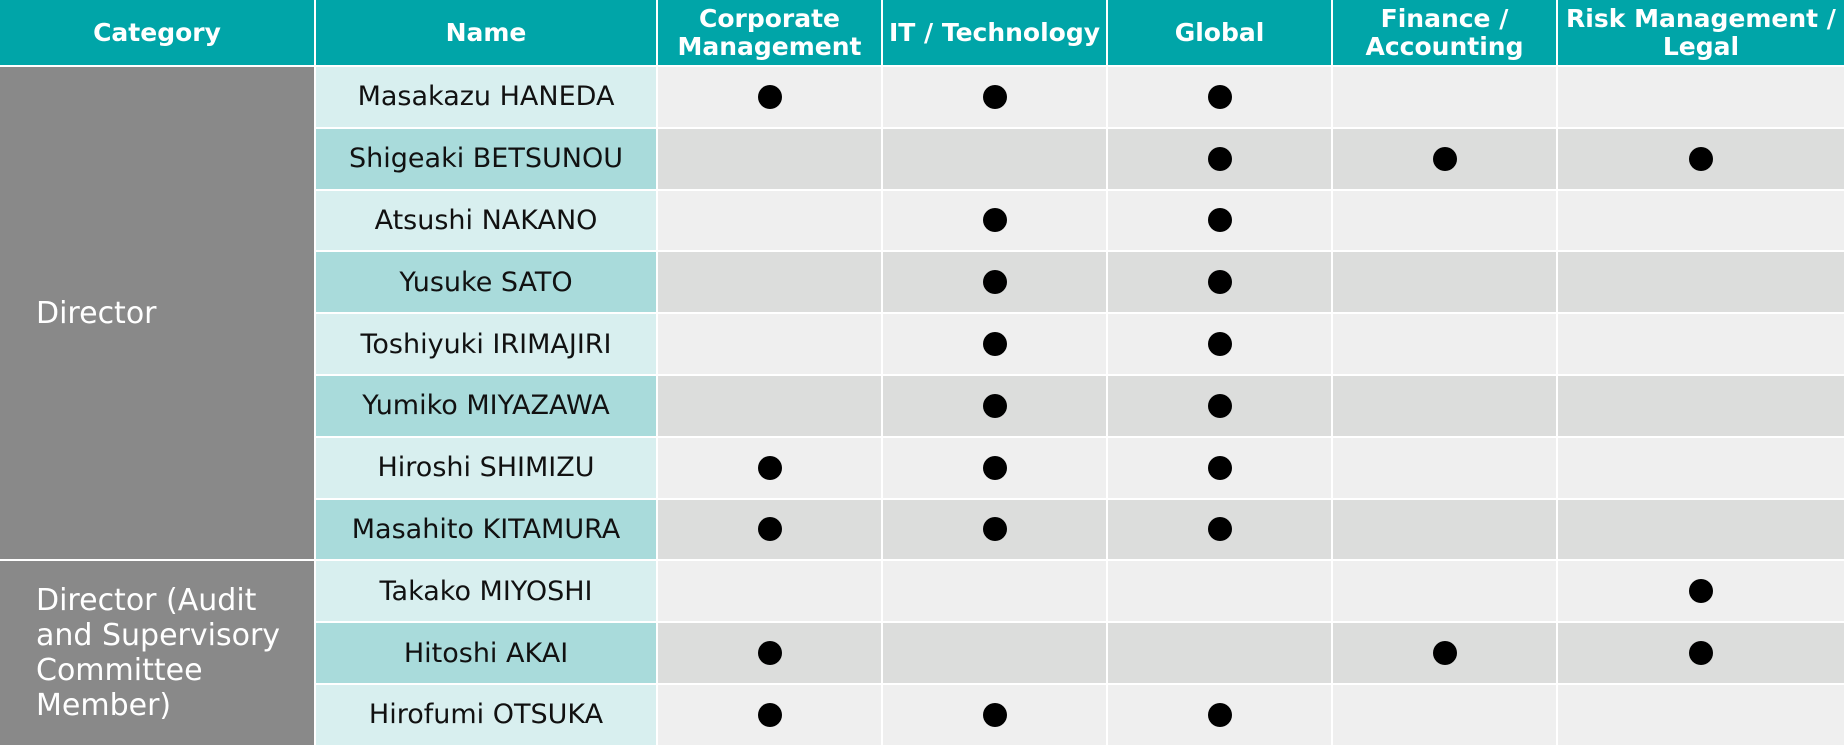 This screenshot has height=748, width=1846. What do you see at coordinates (487, 407) in the screenshot?
I see `name-cell: Yumiko MIYAZAWA` at bounding box center [487, 407].